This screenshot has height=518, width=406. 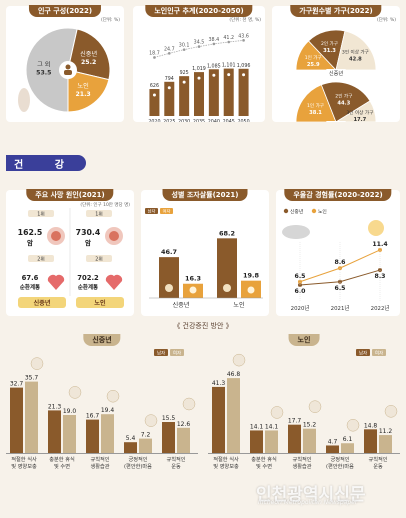 What do you see at coordinates (88, 54) in the screenshot?
I see `pie-label-1: 신중년` at bounding box center [88, 54].